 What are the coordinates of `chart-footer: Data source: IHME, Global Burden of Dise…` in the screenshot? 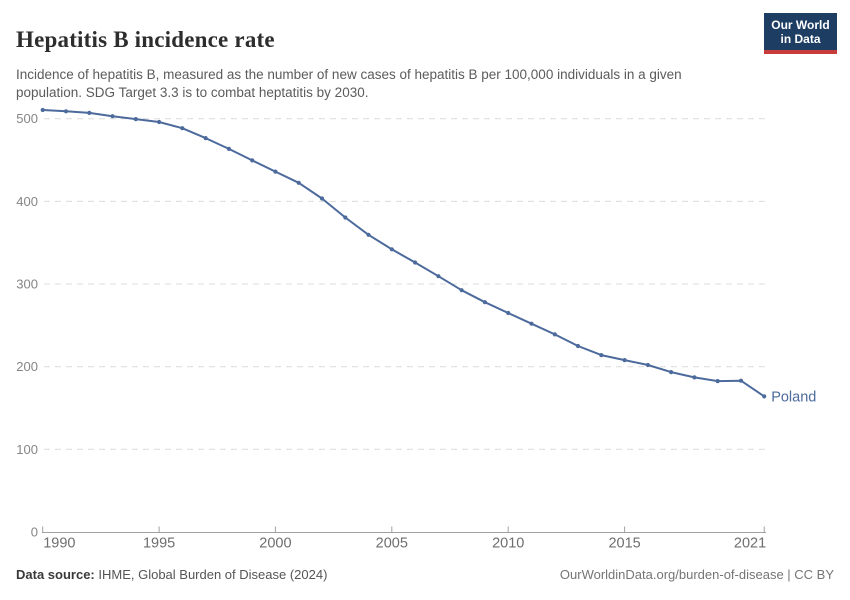 It's located at (425, 574).